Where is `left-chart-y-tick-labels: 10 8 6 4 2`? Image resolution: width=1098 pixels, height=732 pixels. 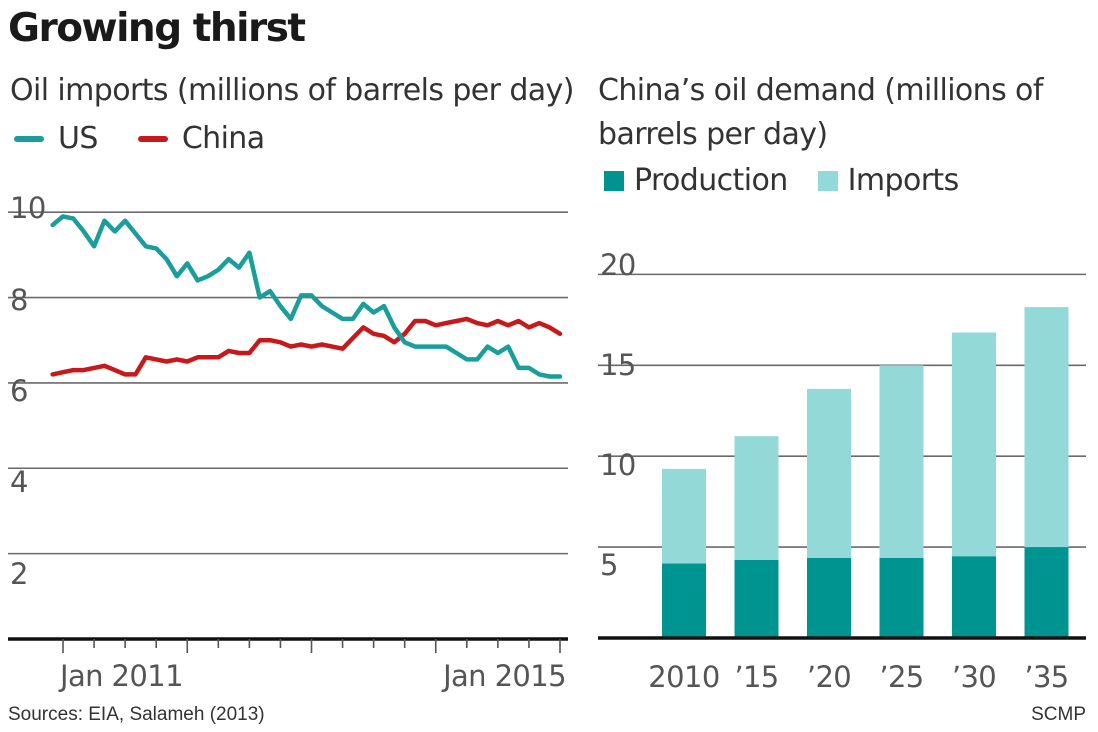 left-chart-y-tick-labels: 10 8 6 4 2 is located at coordinates (28, 391).